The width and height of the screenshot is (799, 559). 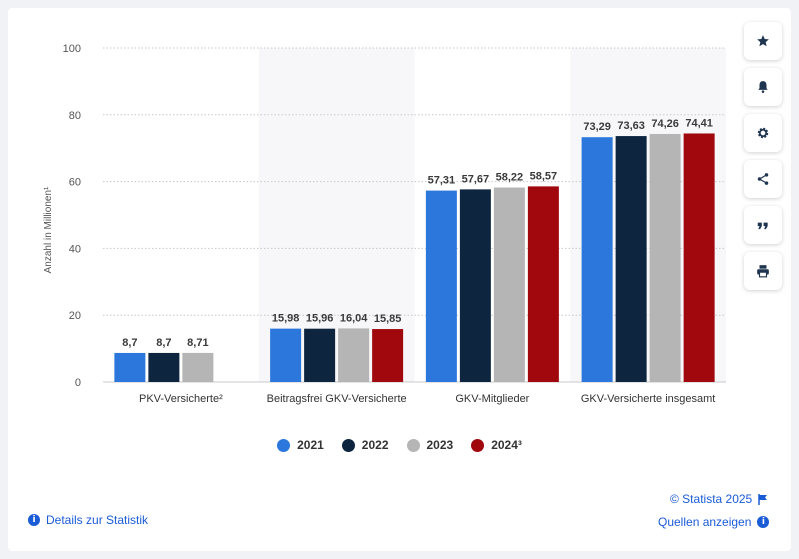 What do you see at coordinates (286, 319) in the screenshot?
I see `data-label: 15,98` at bounding box center [286, 319].